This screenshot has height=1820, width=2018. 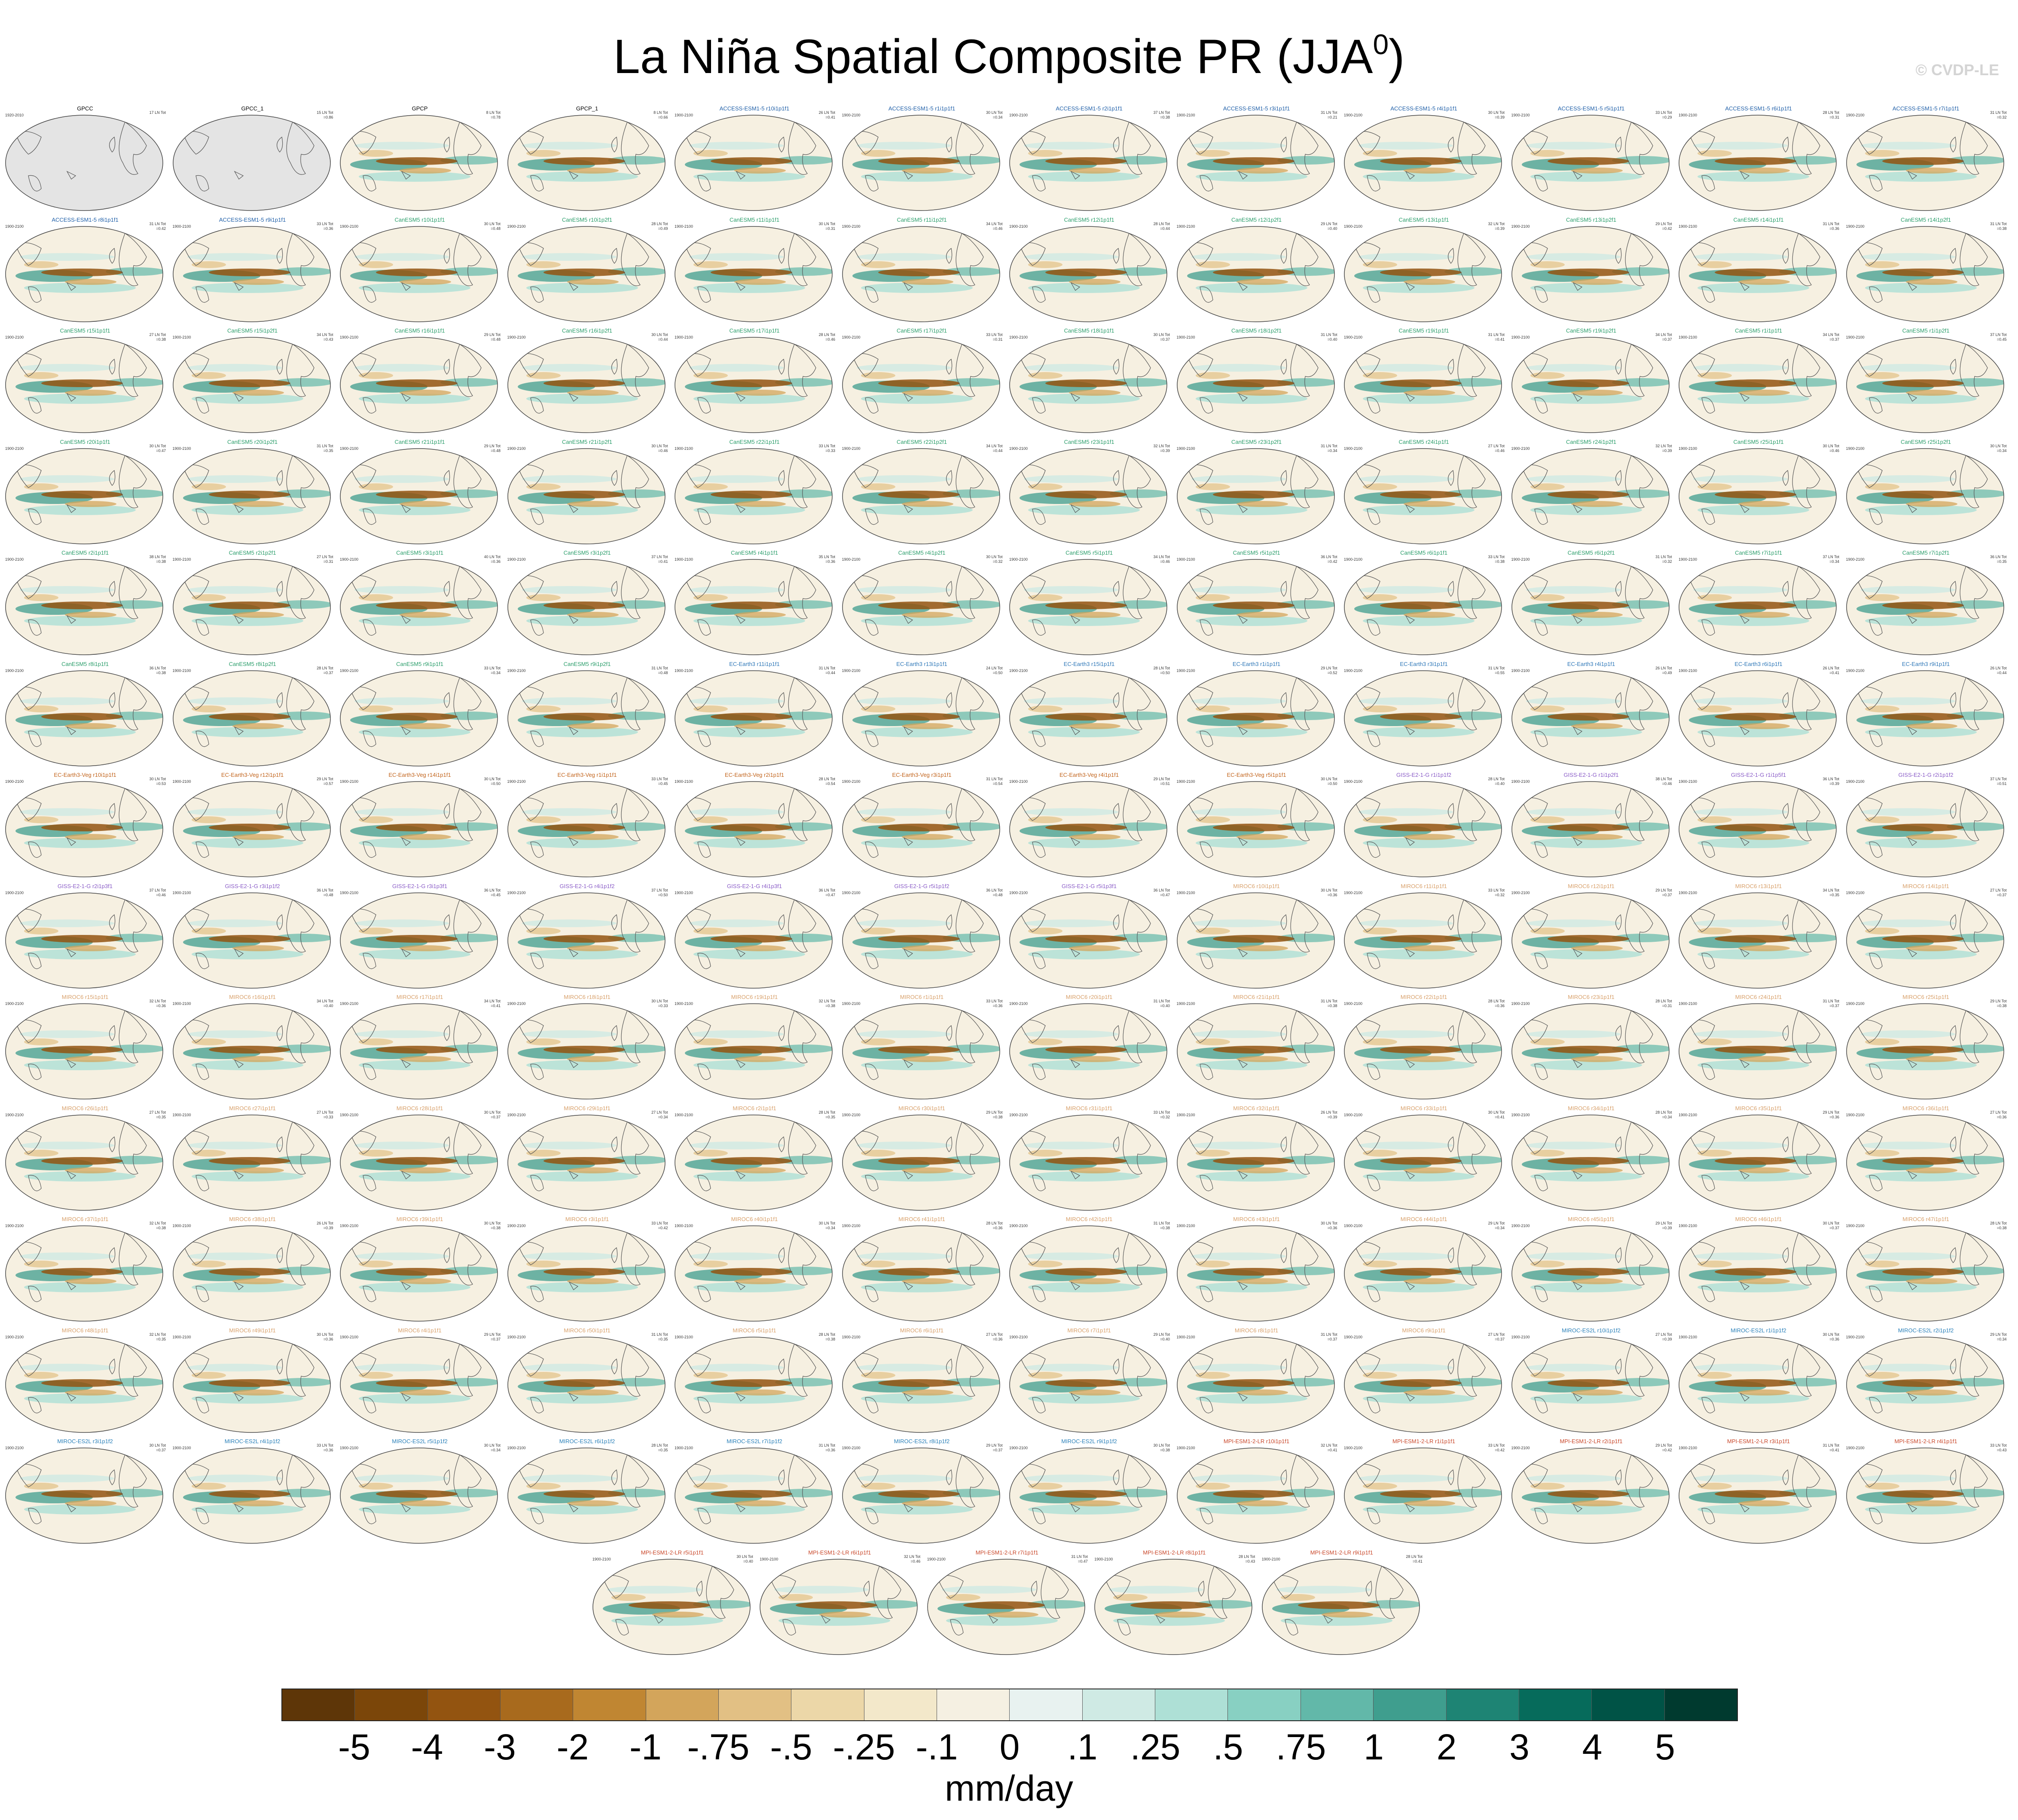 I want to click on panel-stats: 36 LN Tot =0.48, so click(x=995, y=893).